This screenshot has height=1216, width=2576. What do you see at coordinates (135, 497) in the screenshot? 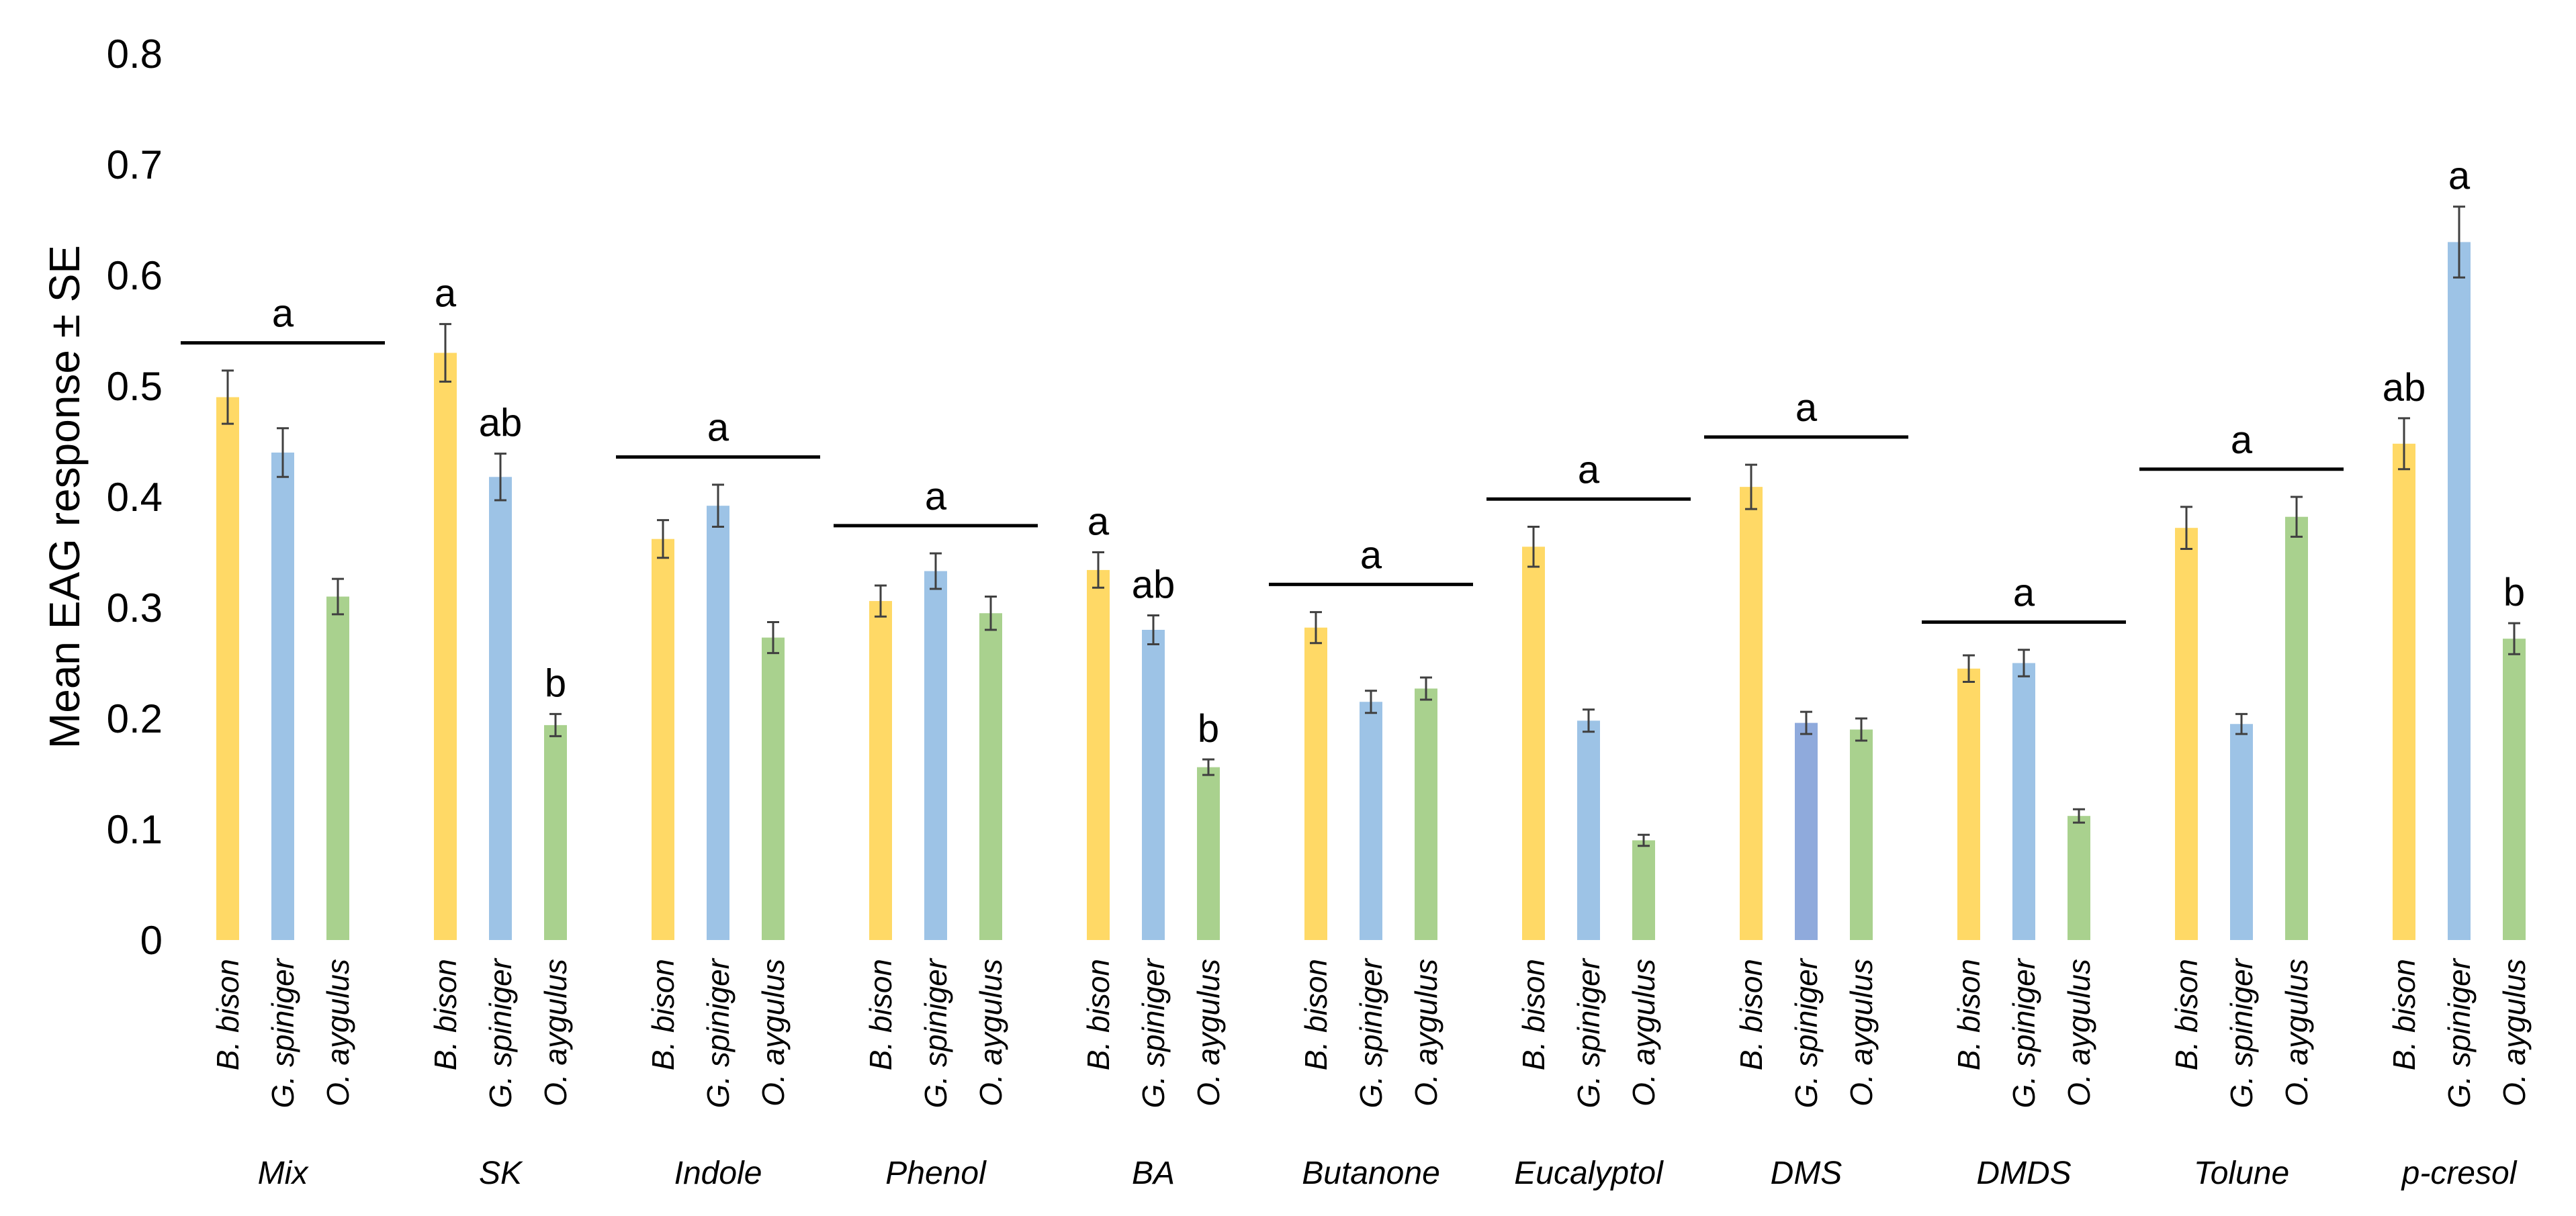
I see `y-tick-label: 0.4` at bounding box center [135, 497].